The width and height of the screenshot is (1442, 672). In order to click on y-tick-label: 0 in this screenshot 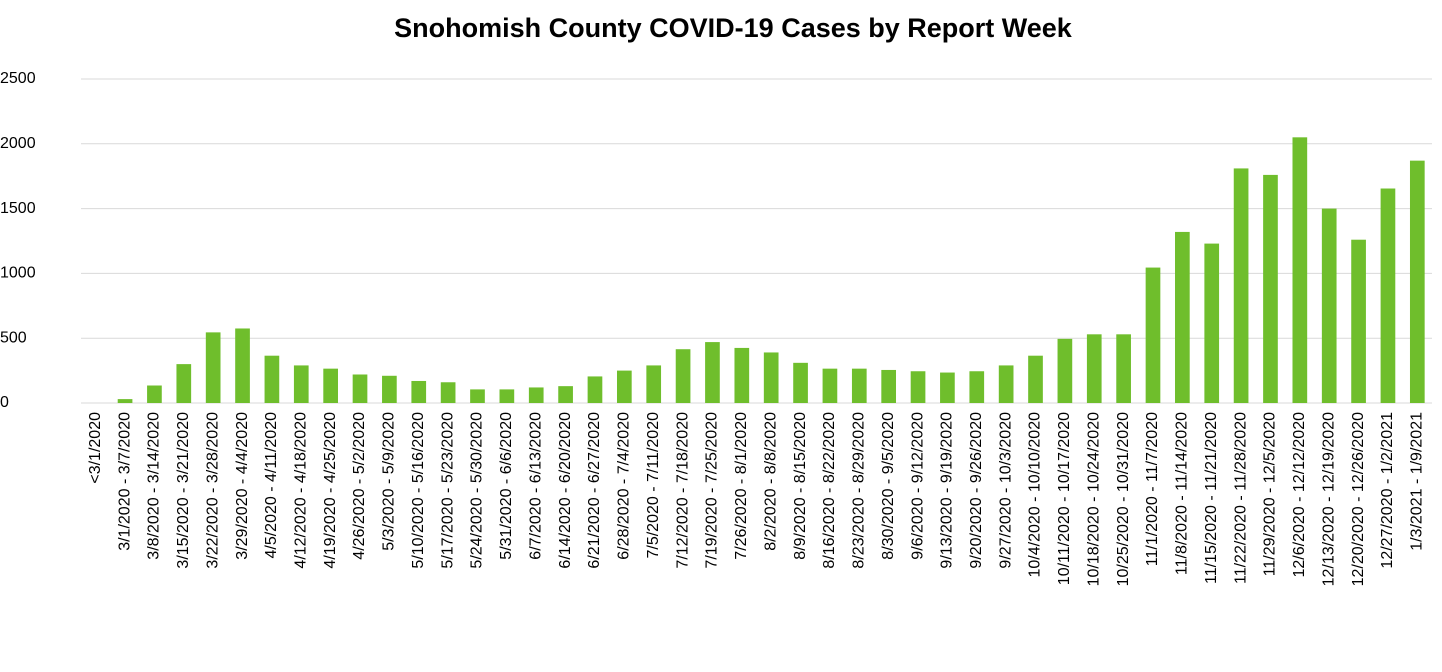, I will do `click(4, 402)`.